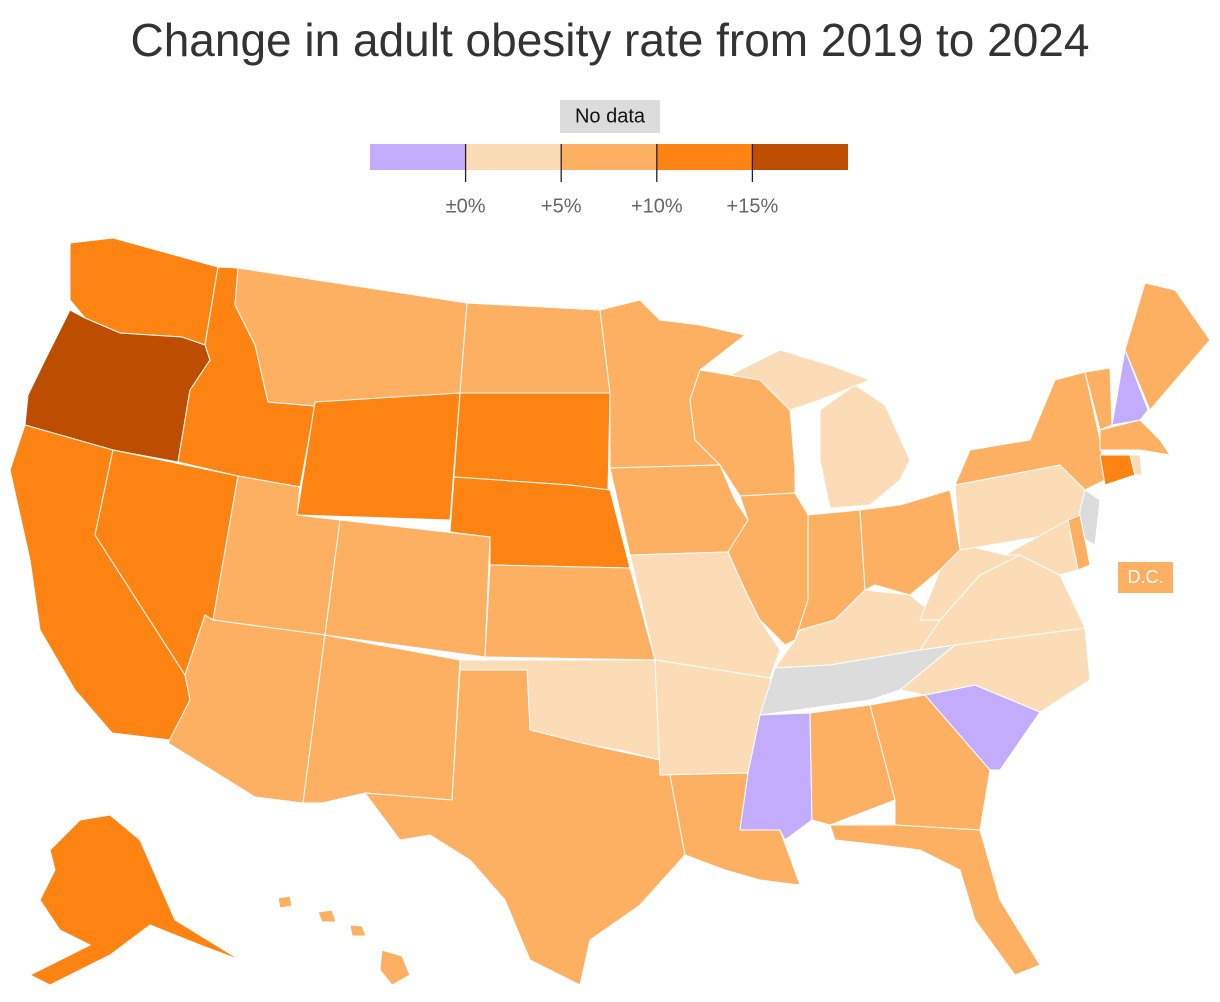 The width and height of the screenshot is (1220, 1002). I want to click on dc-swatch, so click(1145, 577).